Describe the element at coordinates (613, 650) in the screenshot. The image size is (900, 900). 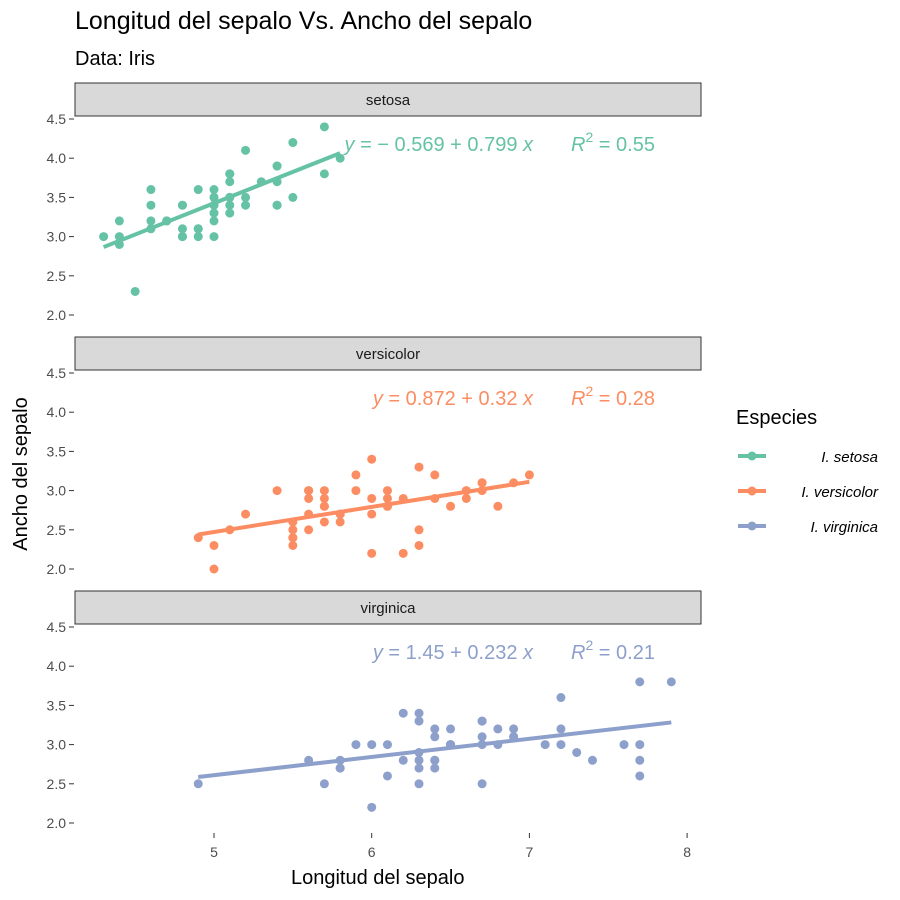
I see `r-squared-label: R2 = 0.21` at that location.